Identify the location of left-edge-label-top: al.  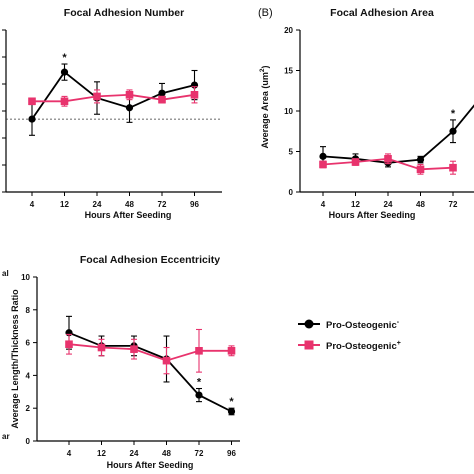
(5, 273).